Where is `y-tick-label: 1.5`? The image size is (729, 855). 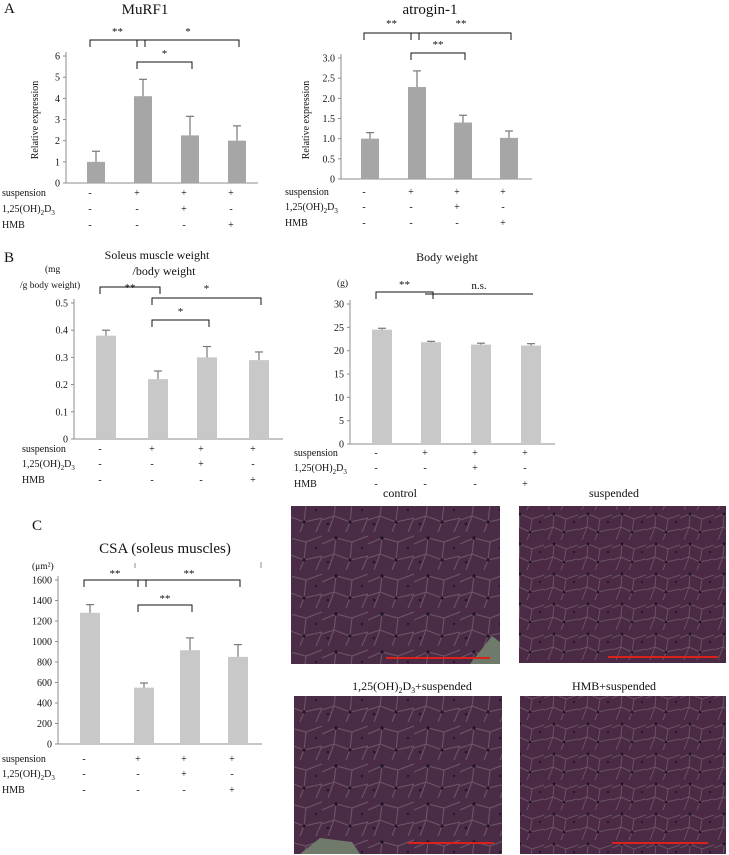 y-tick-label: 1.5 is located at coordinates (329, 119).